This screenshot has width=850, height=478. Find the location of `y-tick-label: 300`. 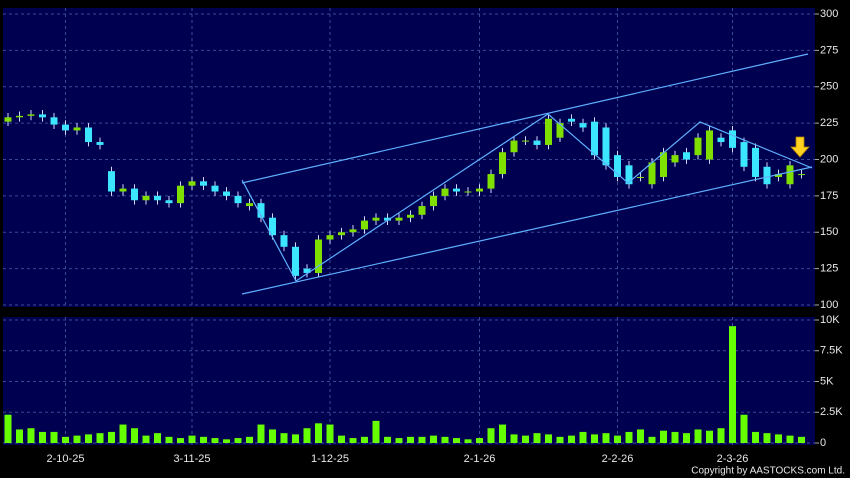

y-tick-label: 300 is located at coordinates (829, 14).